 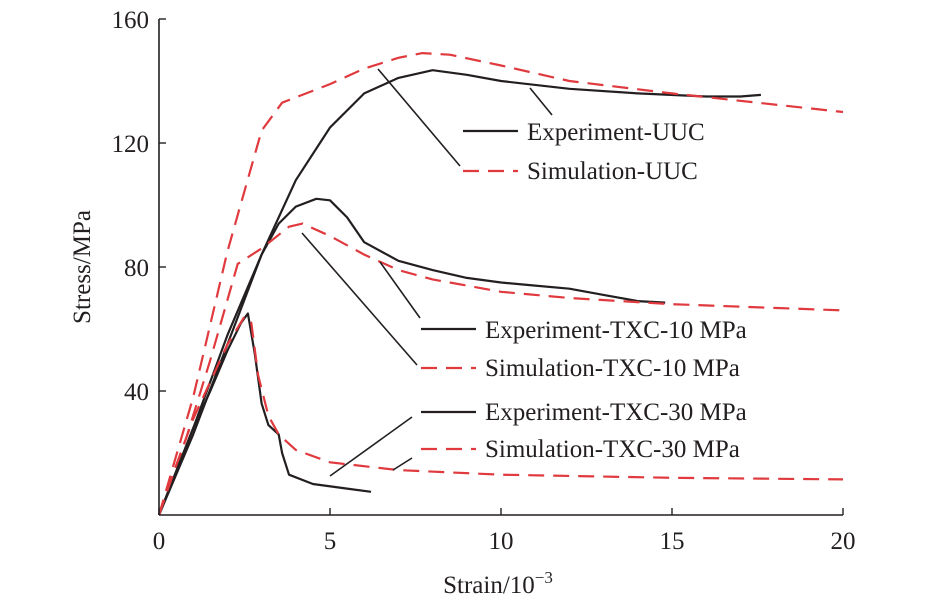 What do you see at coordinates (541, 101) in the screenshot?
I see `leader-experiment-uuc-b` at bounding box center [541, 101].